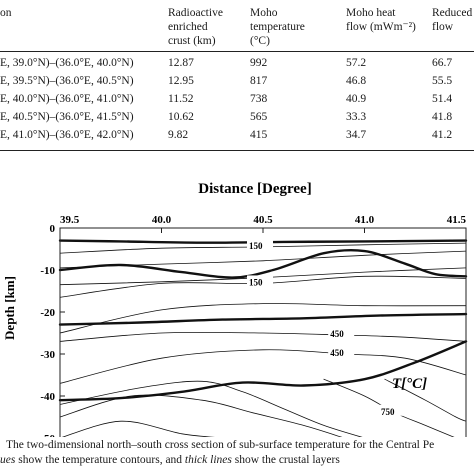  I want to click on cell-temp: 817, so click(259, 81).